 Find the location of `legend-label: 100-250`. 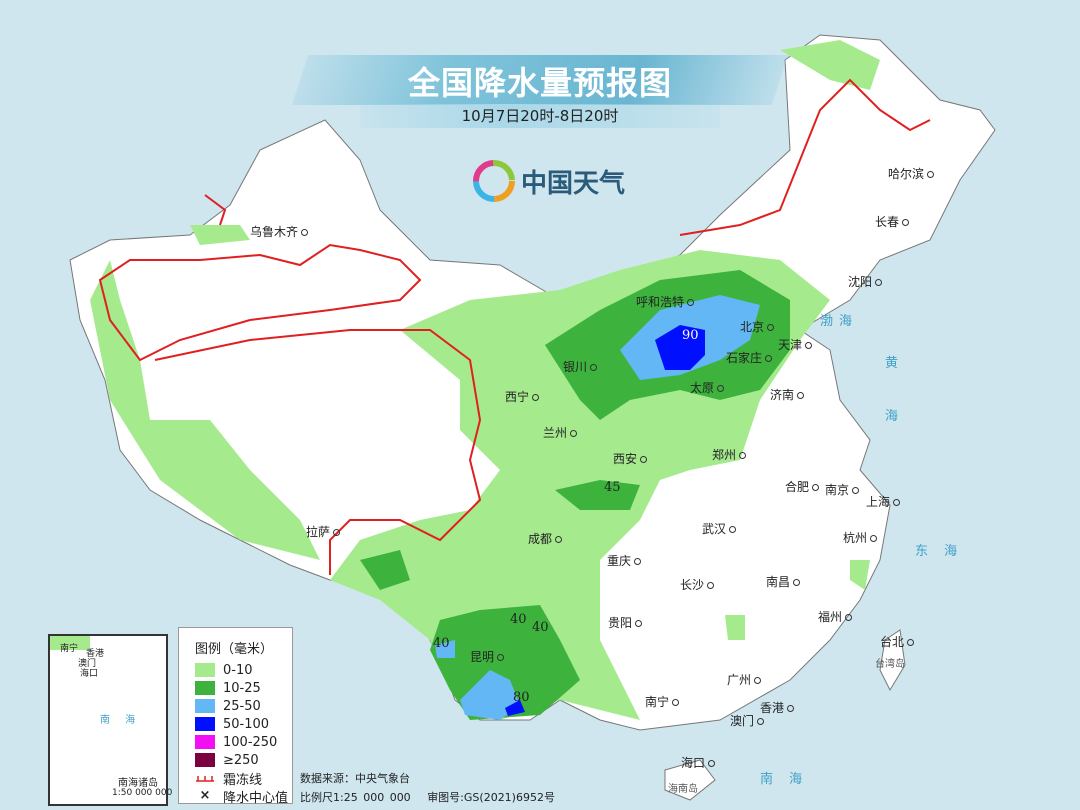

legend-label: 100-250 is located at coordinates (250, 742).